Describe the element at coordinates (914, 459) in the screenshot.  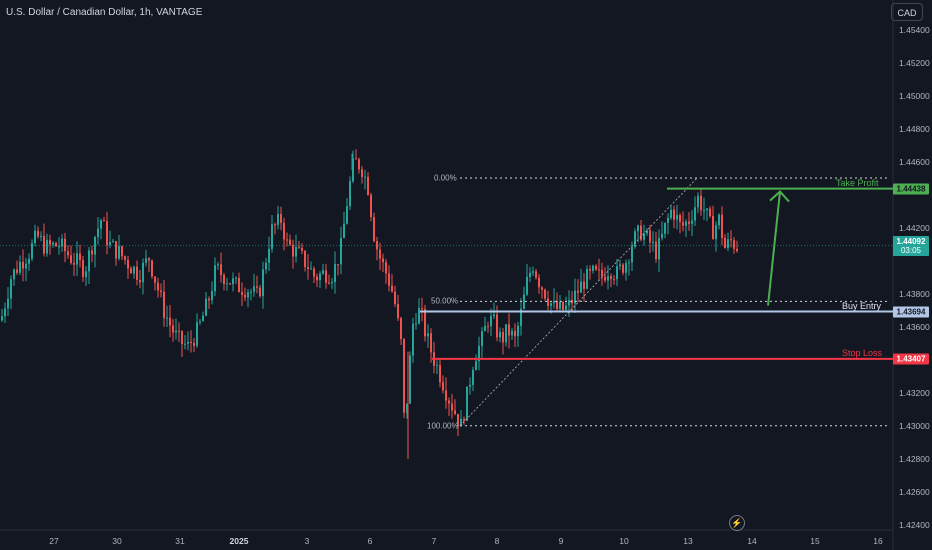
I see `price-tick: 1.42800` at that location.